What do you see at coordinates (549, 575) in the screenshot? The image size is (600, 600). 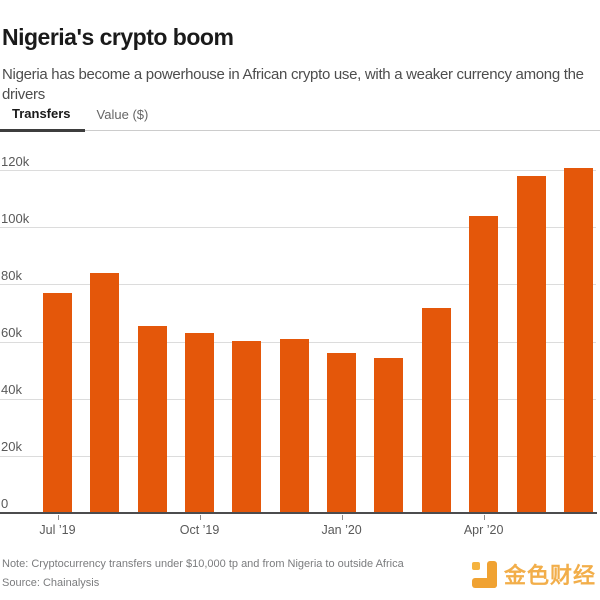 I see `jinse-logo-text: 金色财经` at bounding box center [549, 575].